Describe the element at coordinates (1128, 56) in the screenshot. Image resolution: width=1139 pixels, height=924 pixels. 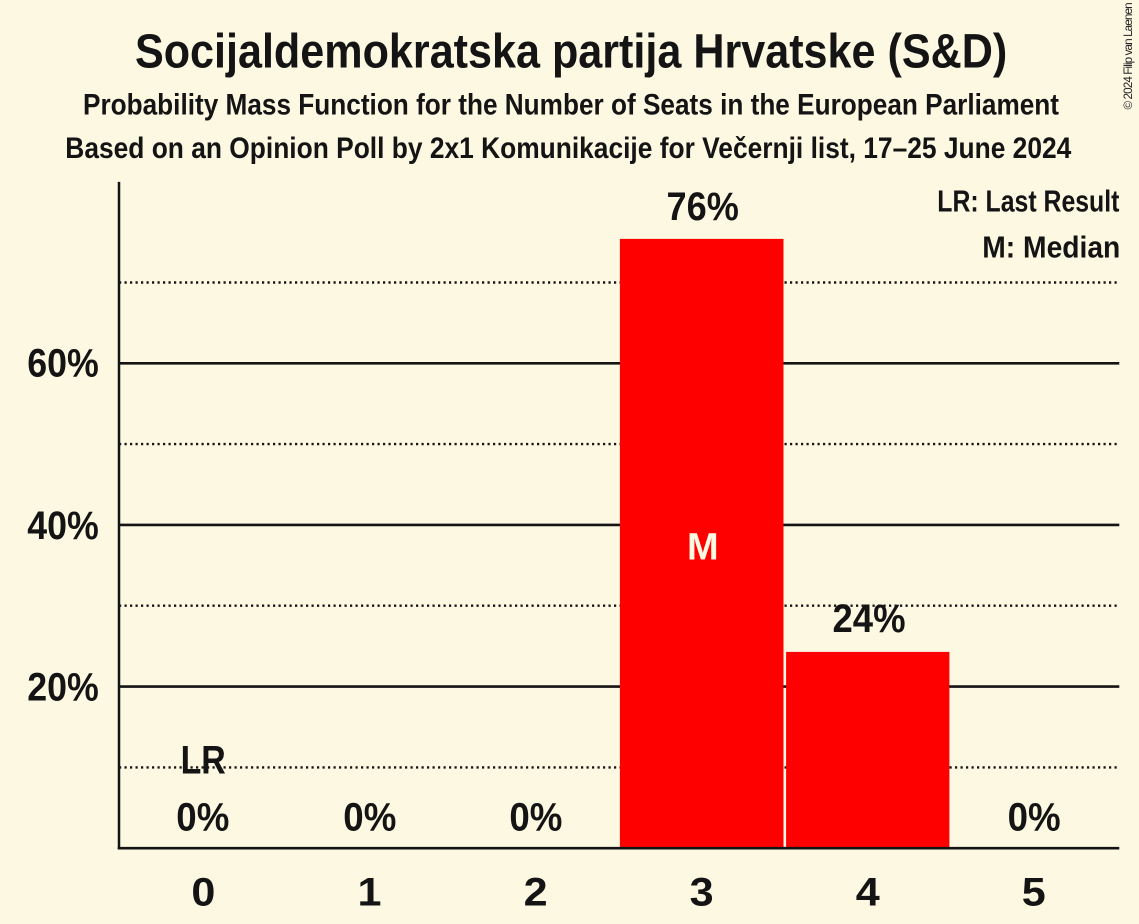
I see `svg-text: © 2024 Filip van Laenen` at that location.